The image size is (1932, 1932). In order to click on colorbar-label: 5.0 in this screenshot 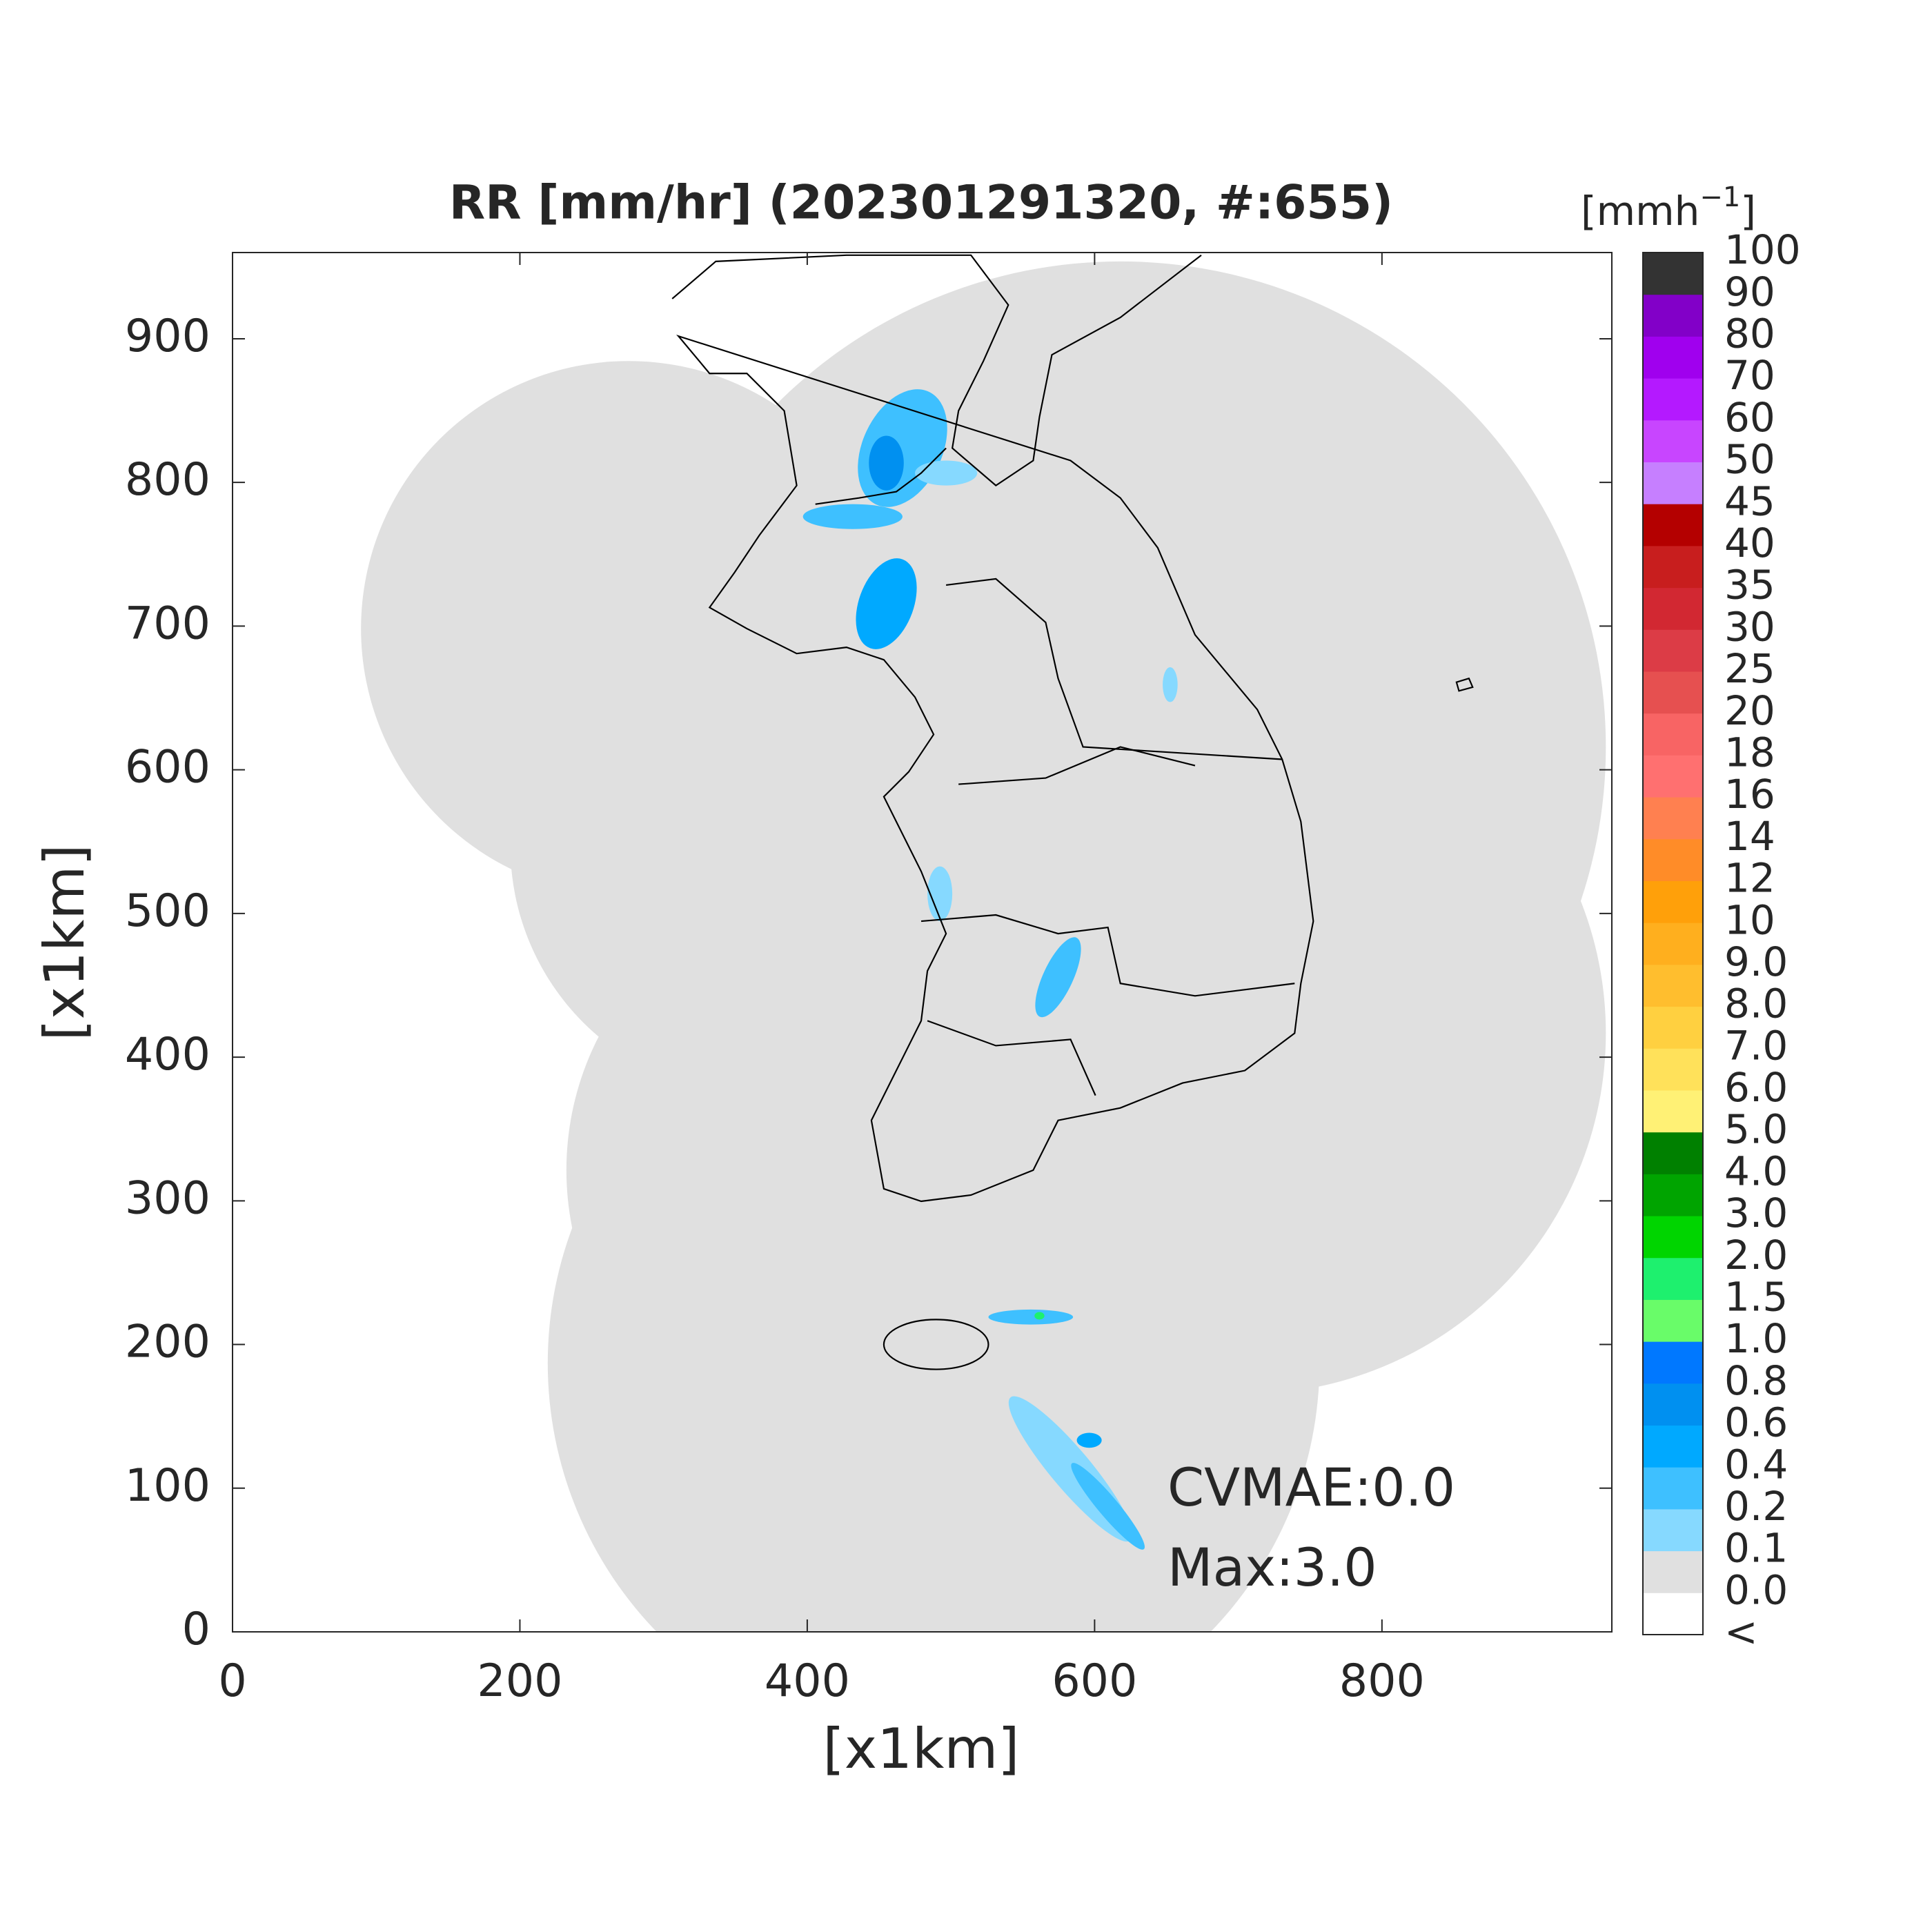, I will do `click(1756, 1129)`.